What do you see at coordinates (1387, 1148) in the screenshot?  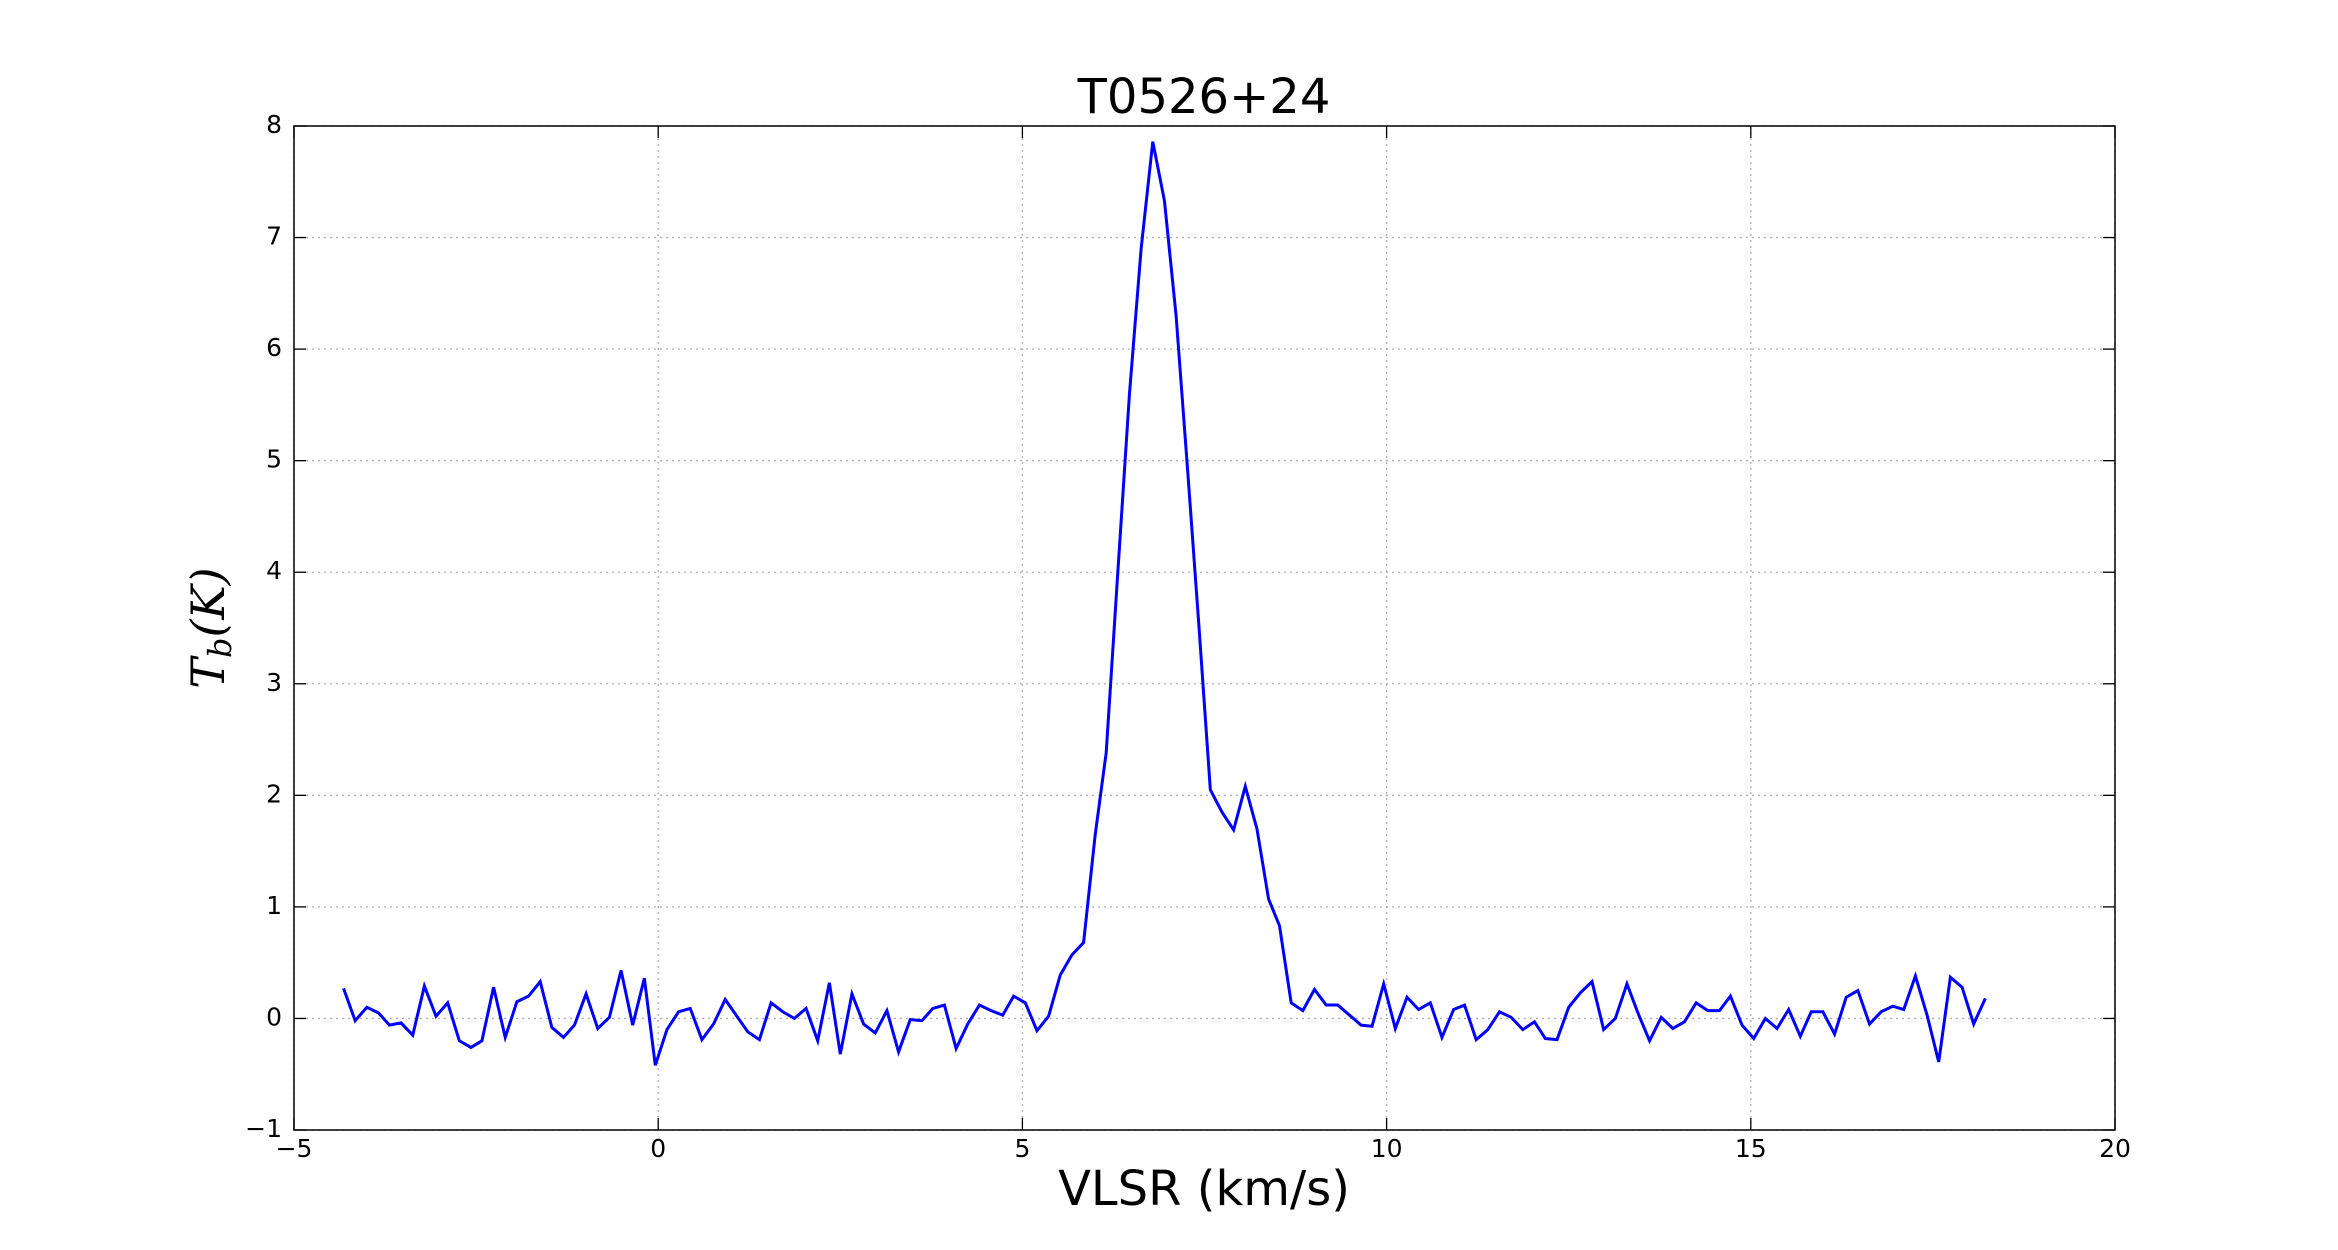 I see `x-tick-label: 10` at bounding box center [1387, 1148].